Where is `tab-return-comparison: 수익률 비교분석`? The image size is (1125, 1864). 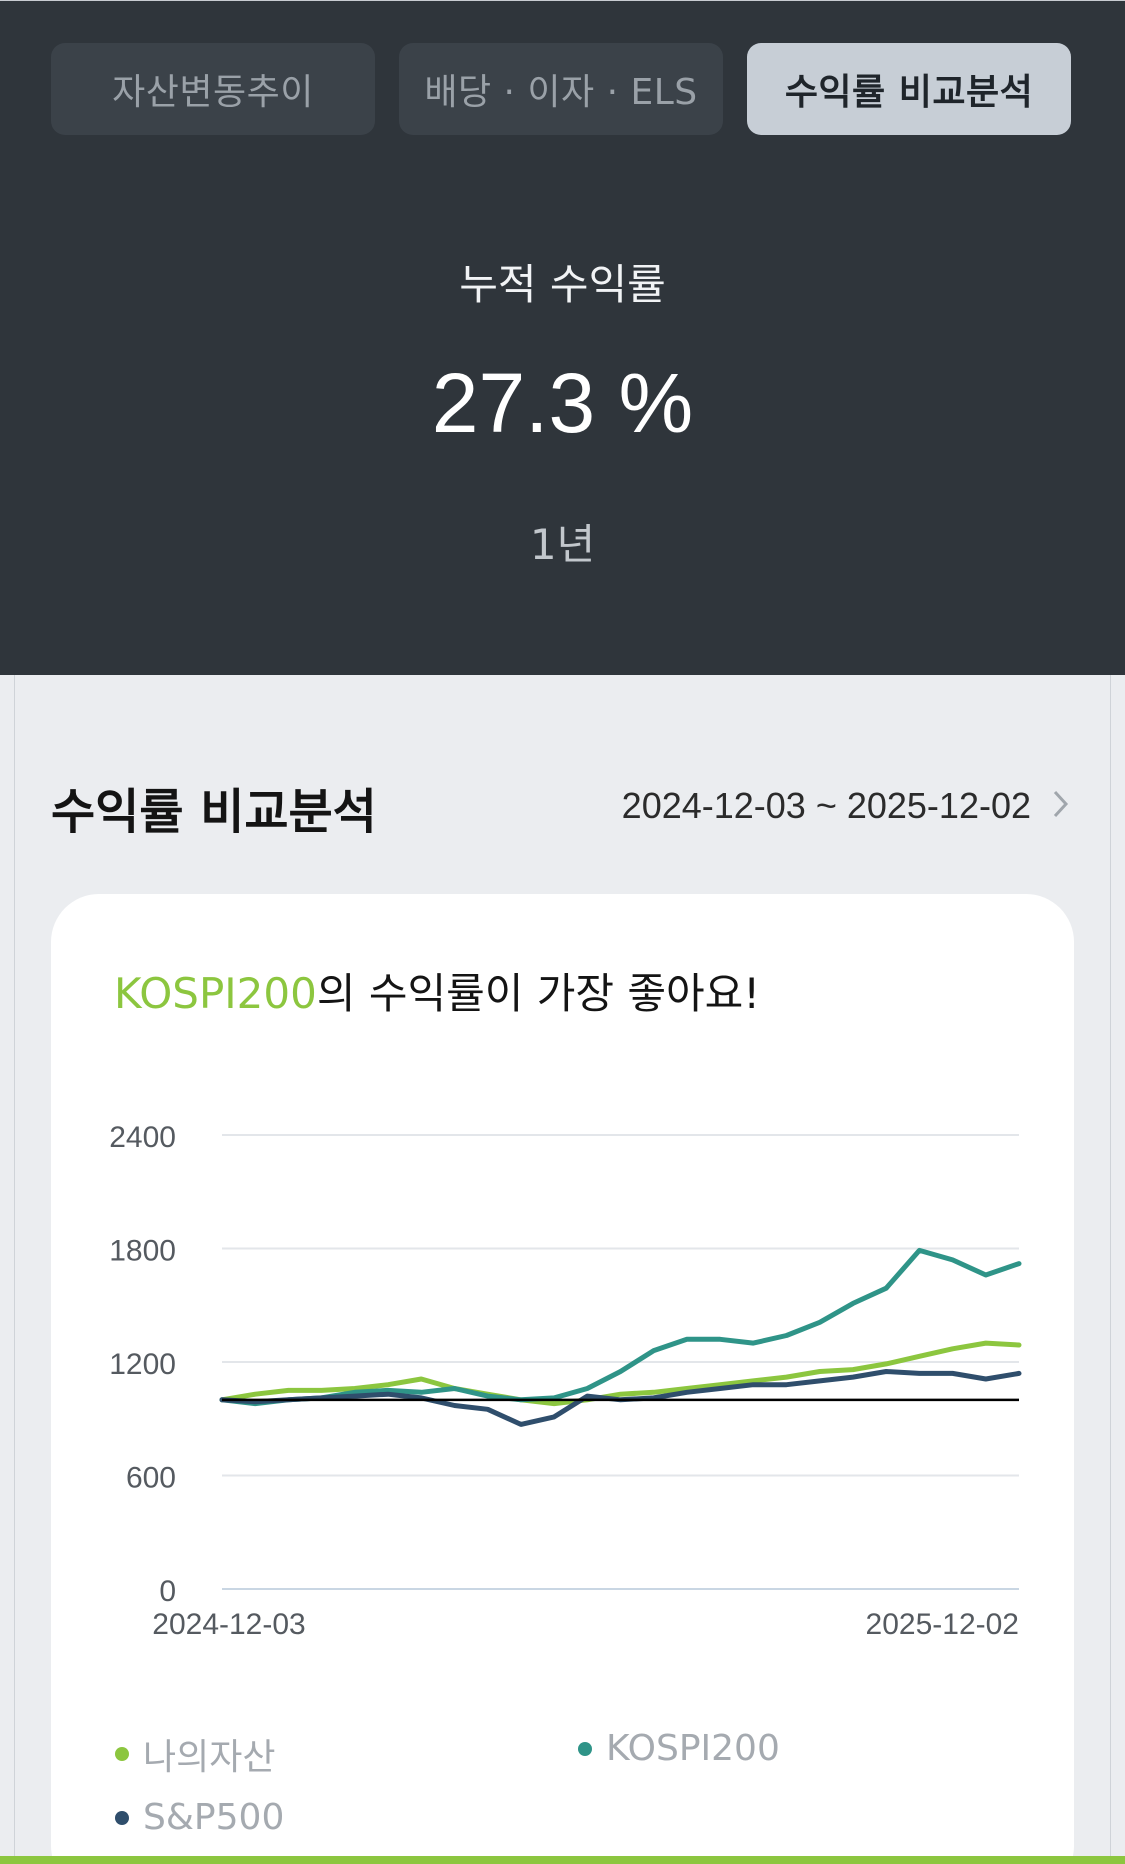 tab-return-comparison: 수익률 비교분석 is located at coordinates (909, 89).